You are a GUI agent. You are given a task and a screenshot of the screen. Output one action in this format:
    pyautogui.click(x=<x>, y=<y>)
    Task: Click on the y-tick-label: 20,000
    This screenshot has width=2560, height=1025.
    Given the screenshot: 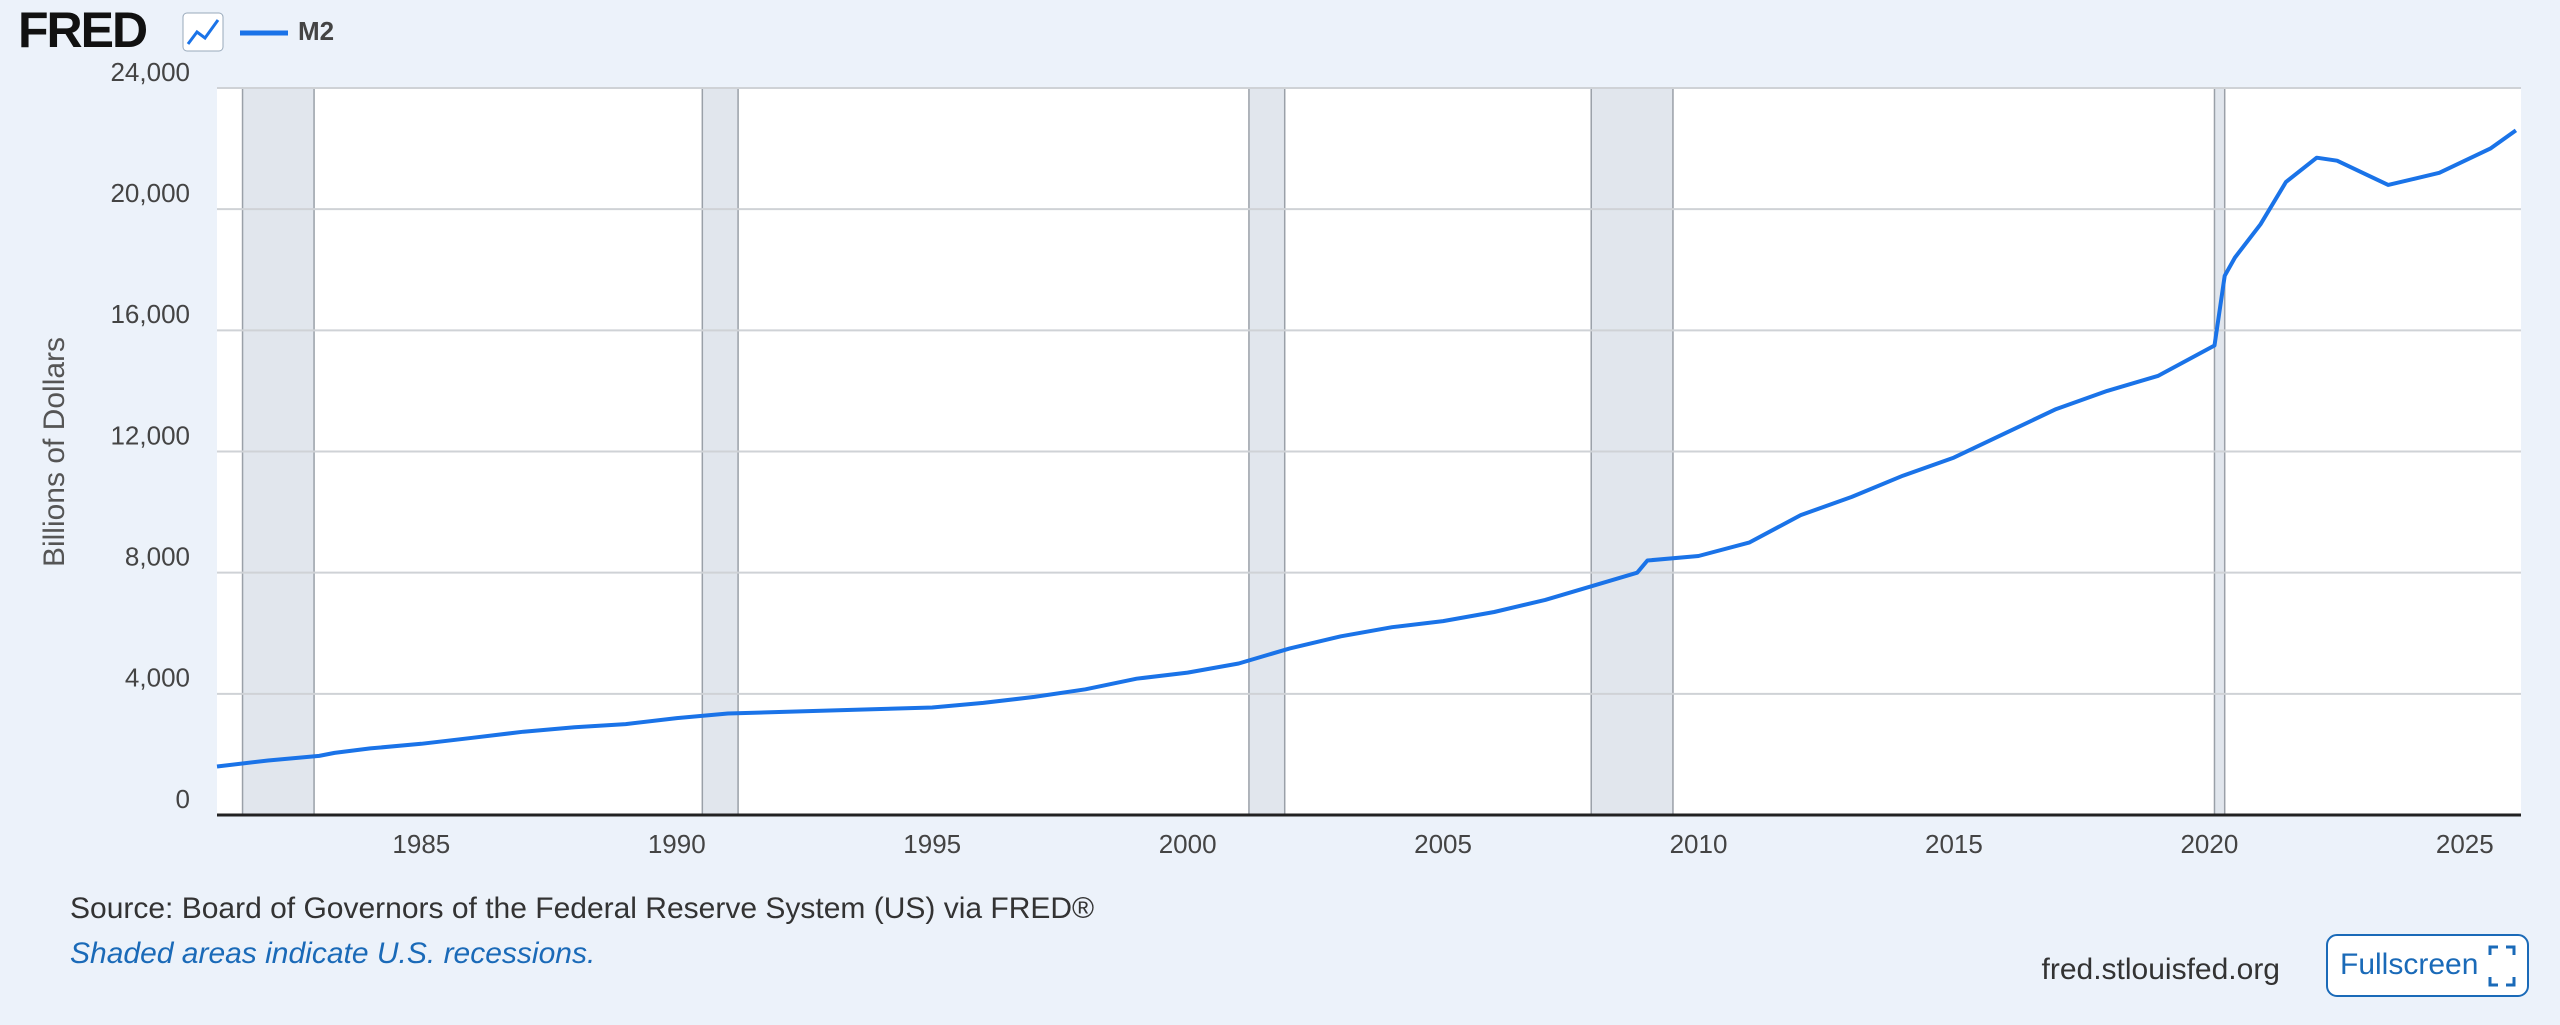 What is the action you would take?
    pyautogui.click(x=150, y=193)
    